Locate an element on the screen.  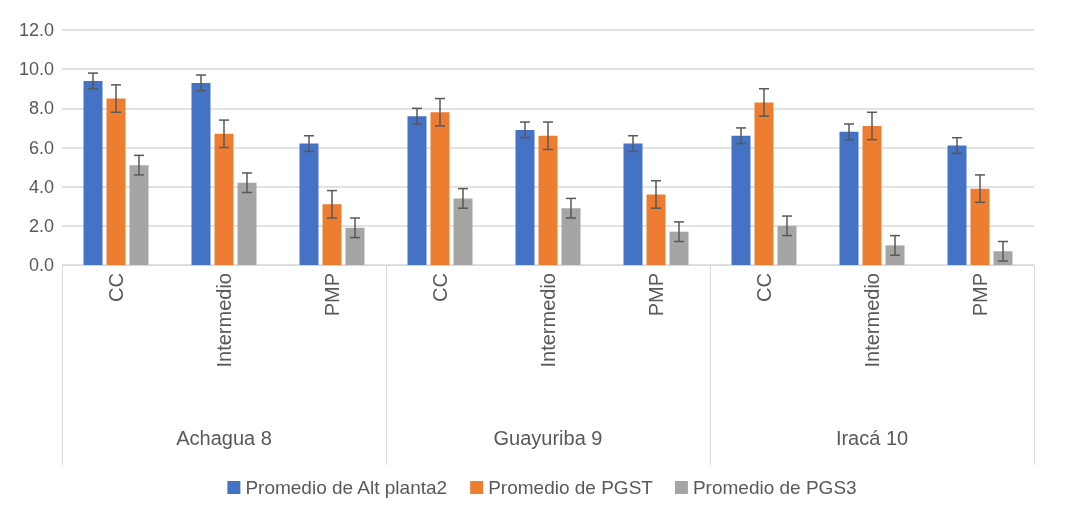
text: Guayuriba 9 is located at coordinates (548, 438).